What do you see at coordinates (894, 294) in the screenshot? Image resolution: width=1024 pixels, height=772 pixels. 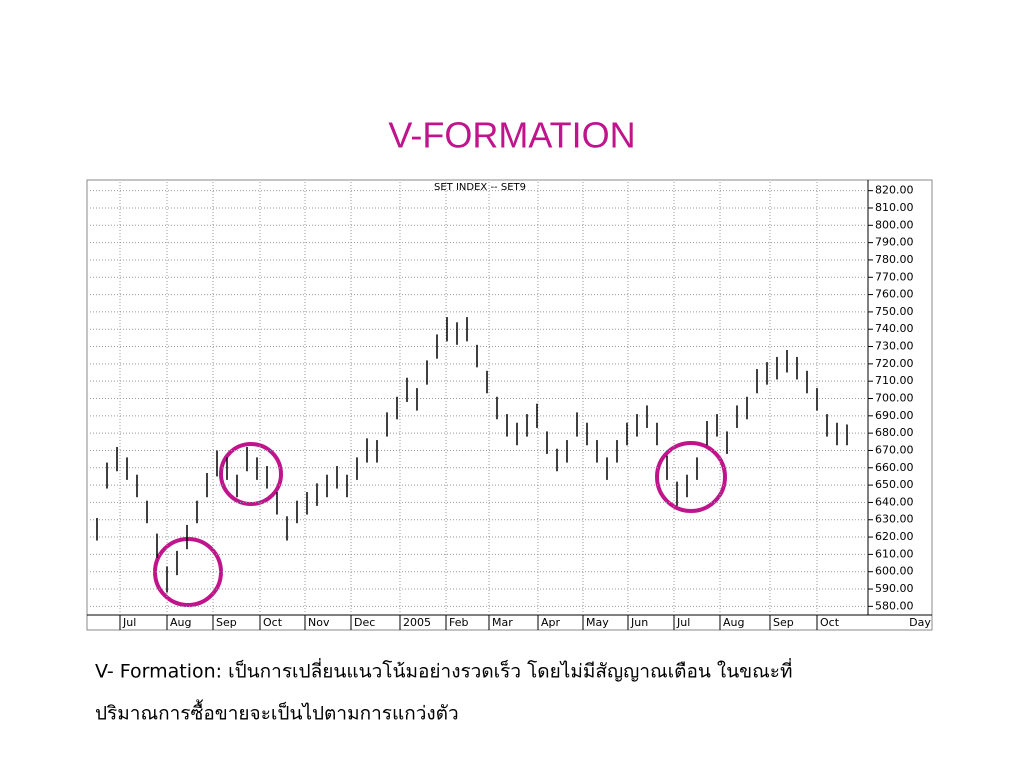 I see `y-tick-label: 760.00` at bounding box center [894, 294].